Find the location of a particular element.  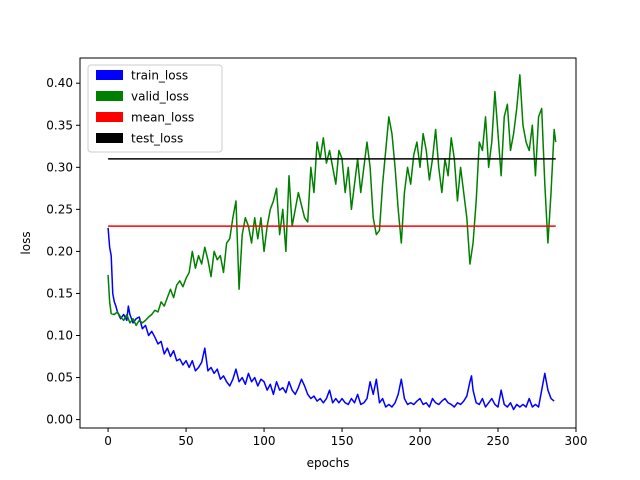

x-tick-label: 0 is located at coordinates (108, 441).